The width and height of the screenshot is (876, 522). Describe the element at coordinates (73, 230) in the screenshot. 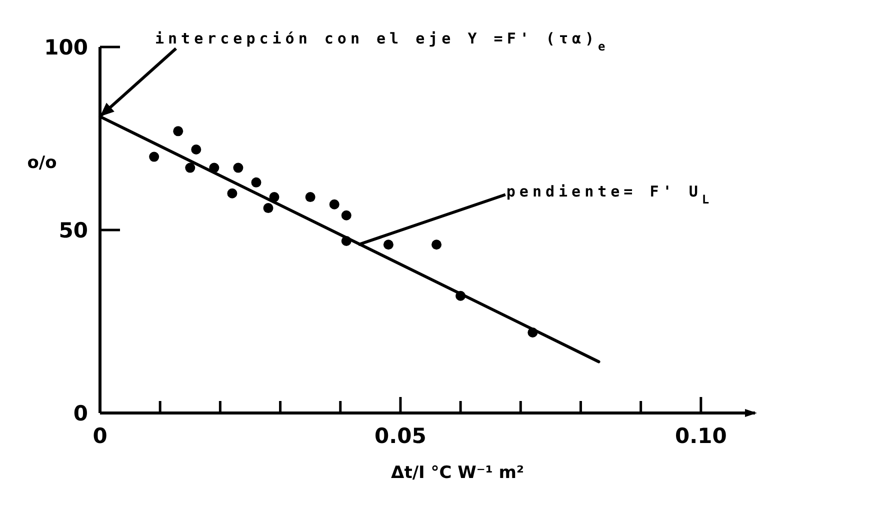

I see `y-tick-label: 50` at that location.